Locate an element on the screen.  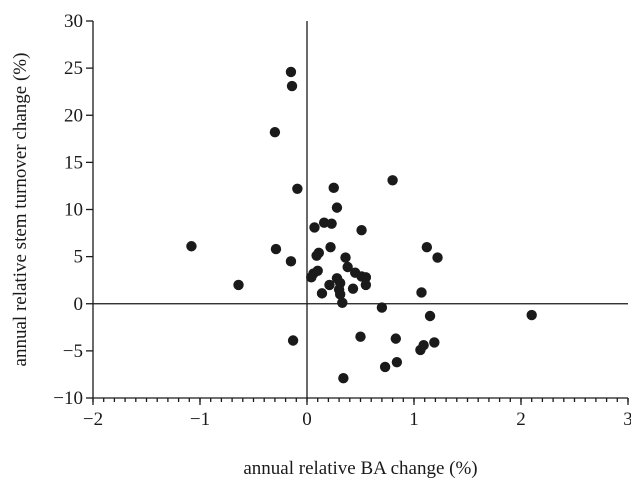
y-tick-label: 25 is located at coordinates (73, 68).